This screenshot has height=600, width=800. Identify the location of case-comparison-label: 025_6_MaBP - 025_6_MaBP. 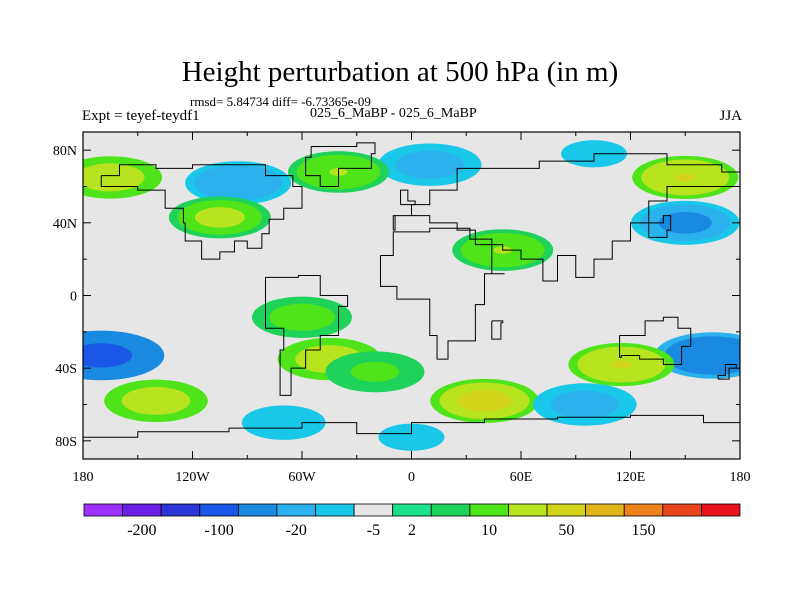
(393, 113).